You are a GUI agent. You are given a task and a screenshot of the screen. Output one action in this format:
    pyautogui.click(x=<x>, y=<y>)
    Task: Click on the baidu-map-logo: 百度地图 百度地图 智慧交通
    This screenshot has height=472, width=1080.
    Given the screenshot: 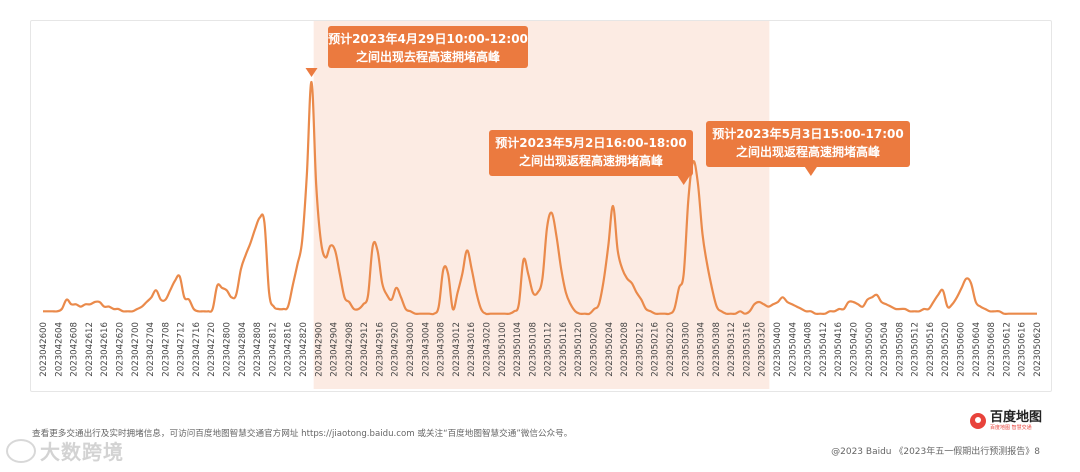 What is the action you would take?
    pyautogui.click(x=1006, y=421)
    